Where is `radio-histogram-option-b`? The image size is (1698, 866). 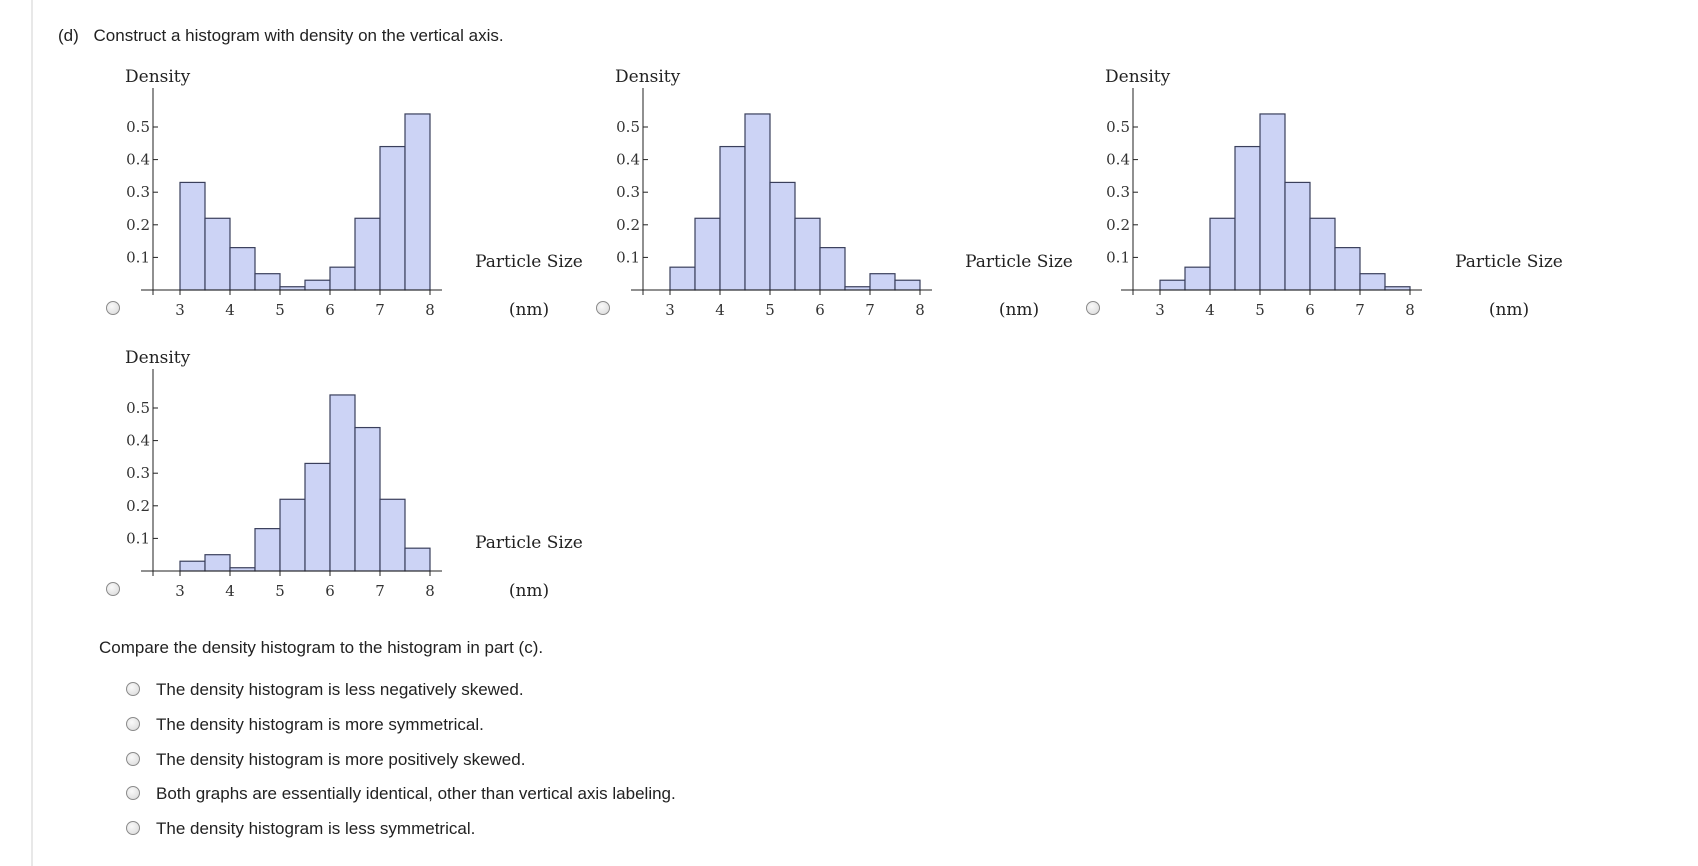
radio-histogram-option-b is located at coordinates (603, 308).